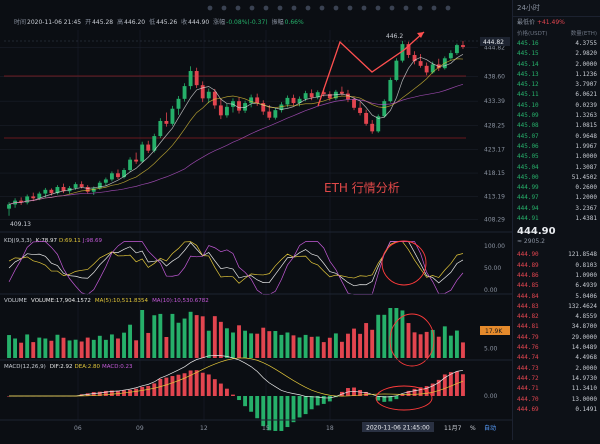  I want to click on time-label: 时间, so click(20, 22).